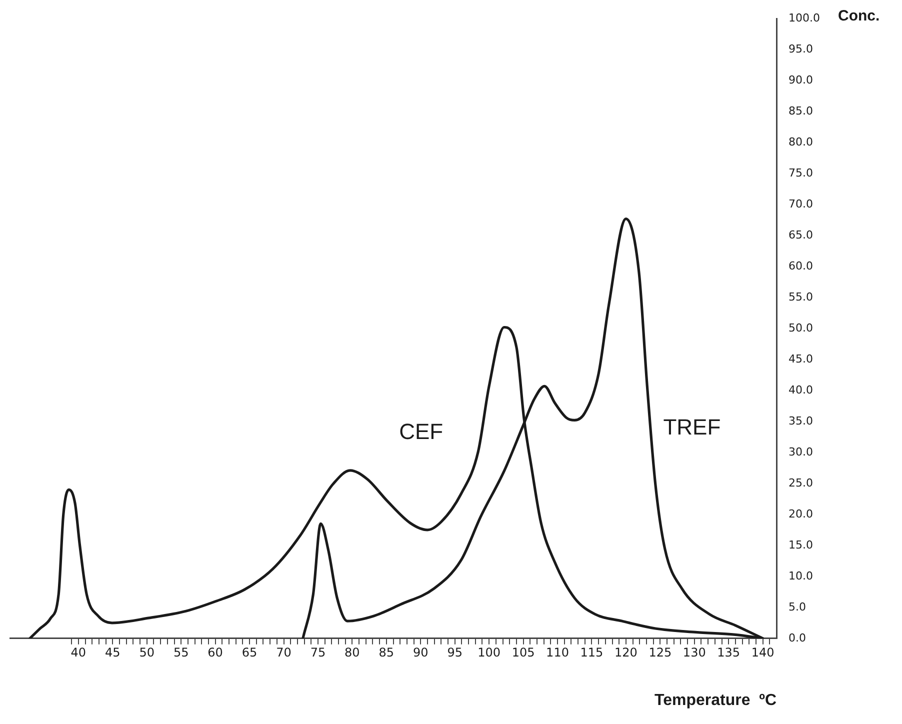 The image size is (902, 724). Describe the element at coordinates (801, 389) in the screenshot. I see `y-tick-label: 40.0` at that location.